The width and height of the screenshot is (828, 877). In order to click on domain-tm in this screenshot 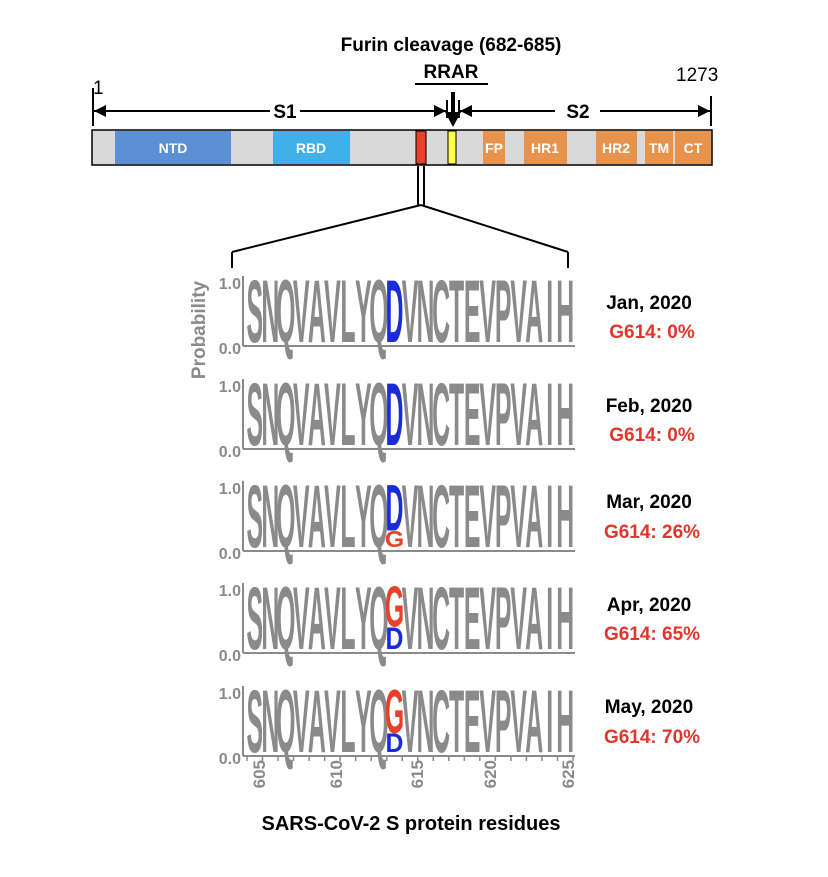, I will do `click(659, 147)`.